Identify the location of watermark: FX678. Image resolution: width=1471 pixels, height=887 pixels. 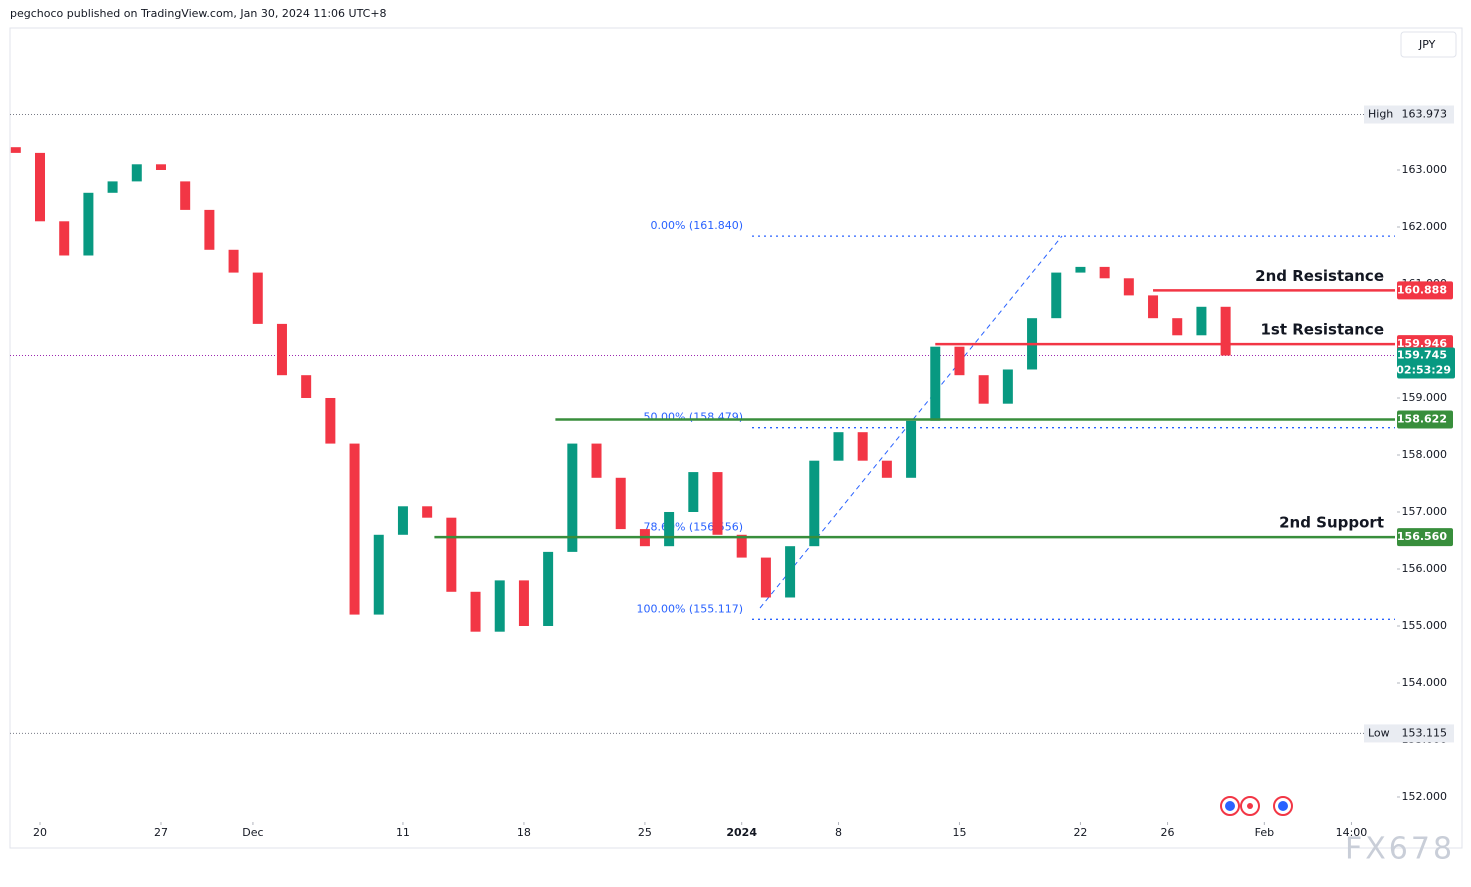
(1400, 849).